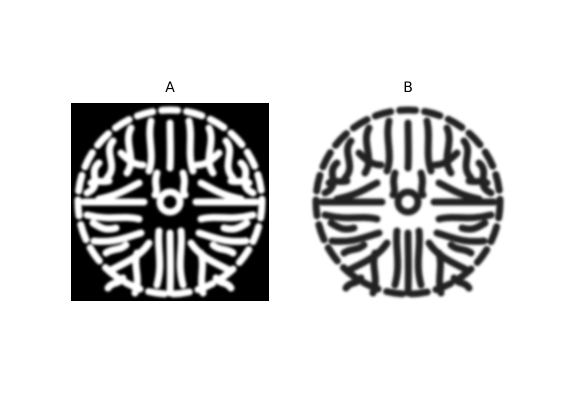 The image size is (565, 400). I want to click on panel-b-title: B, so click(408, 88).